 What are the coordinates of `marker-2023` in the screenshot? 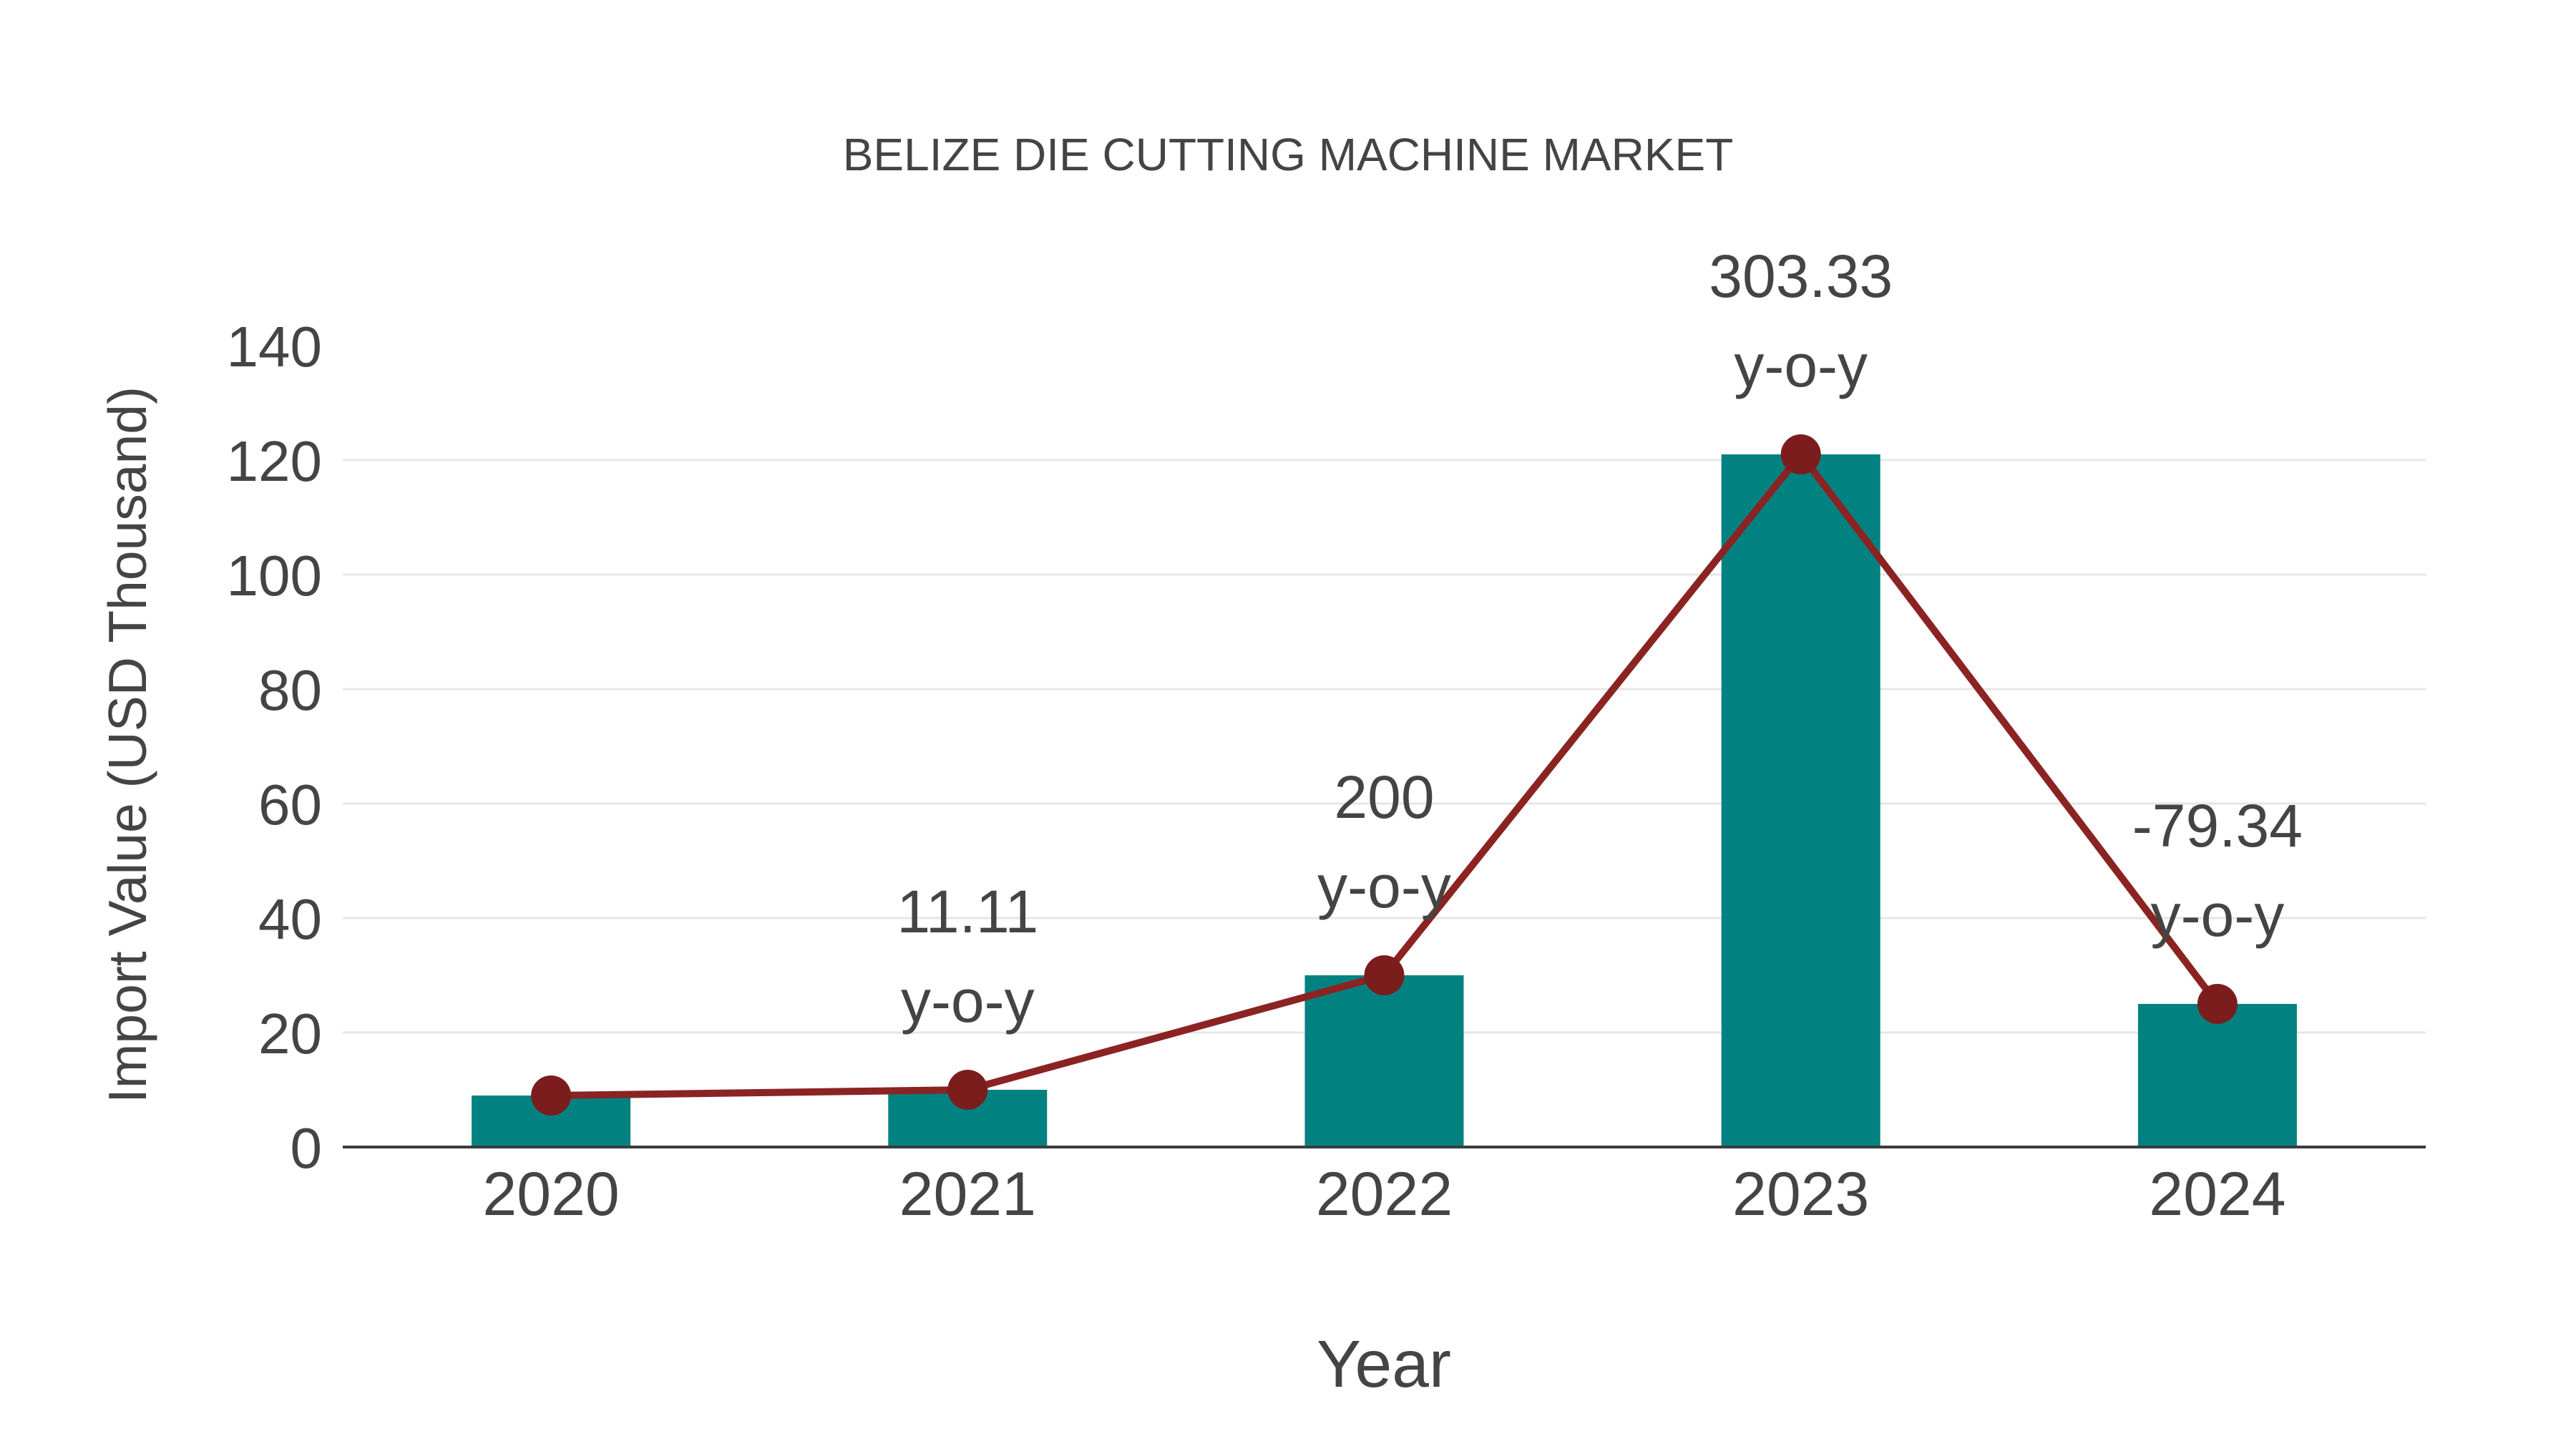 It's located at (1800, 454).